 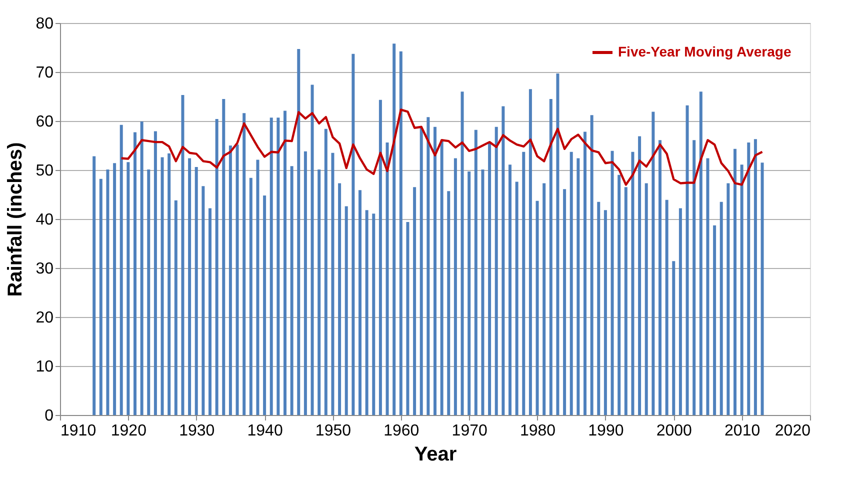 I want to click on x-tick-label: 1990, so click(x=606, y=431).